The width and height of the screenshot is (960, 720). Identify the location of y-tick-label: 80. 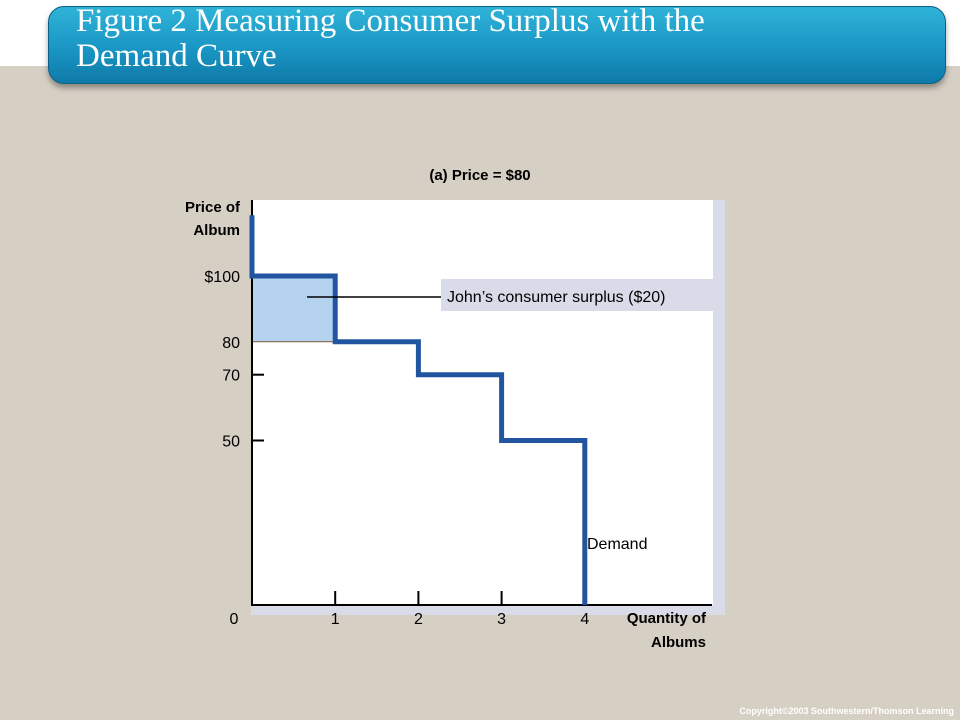
(231, 343).